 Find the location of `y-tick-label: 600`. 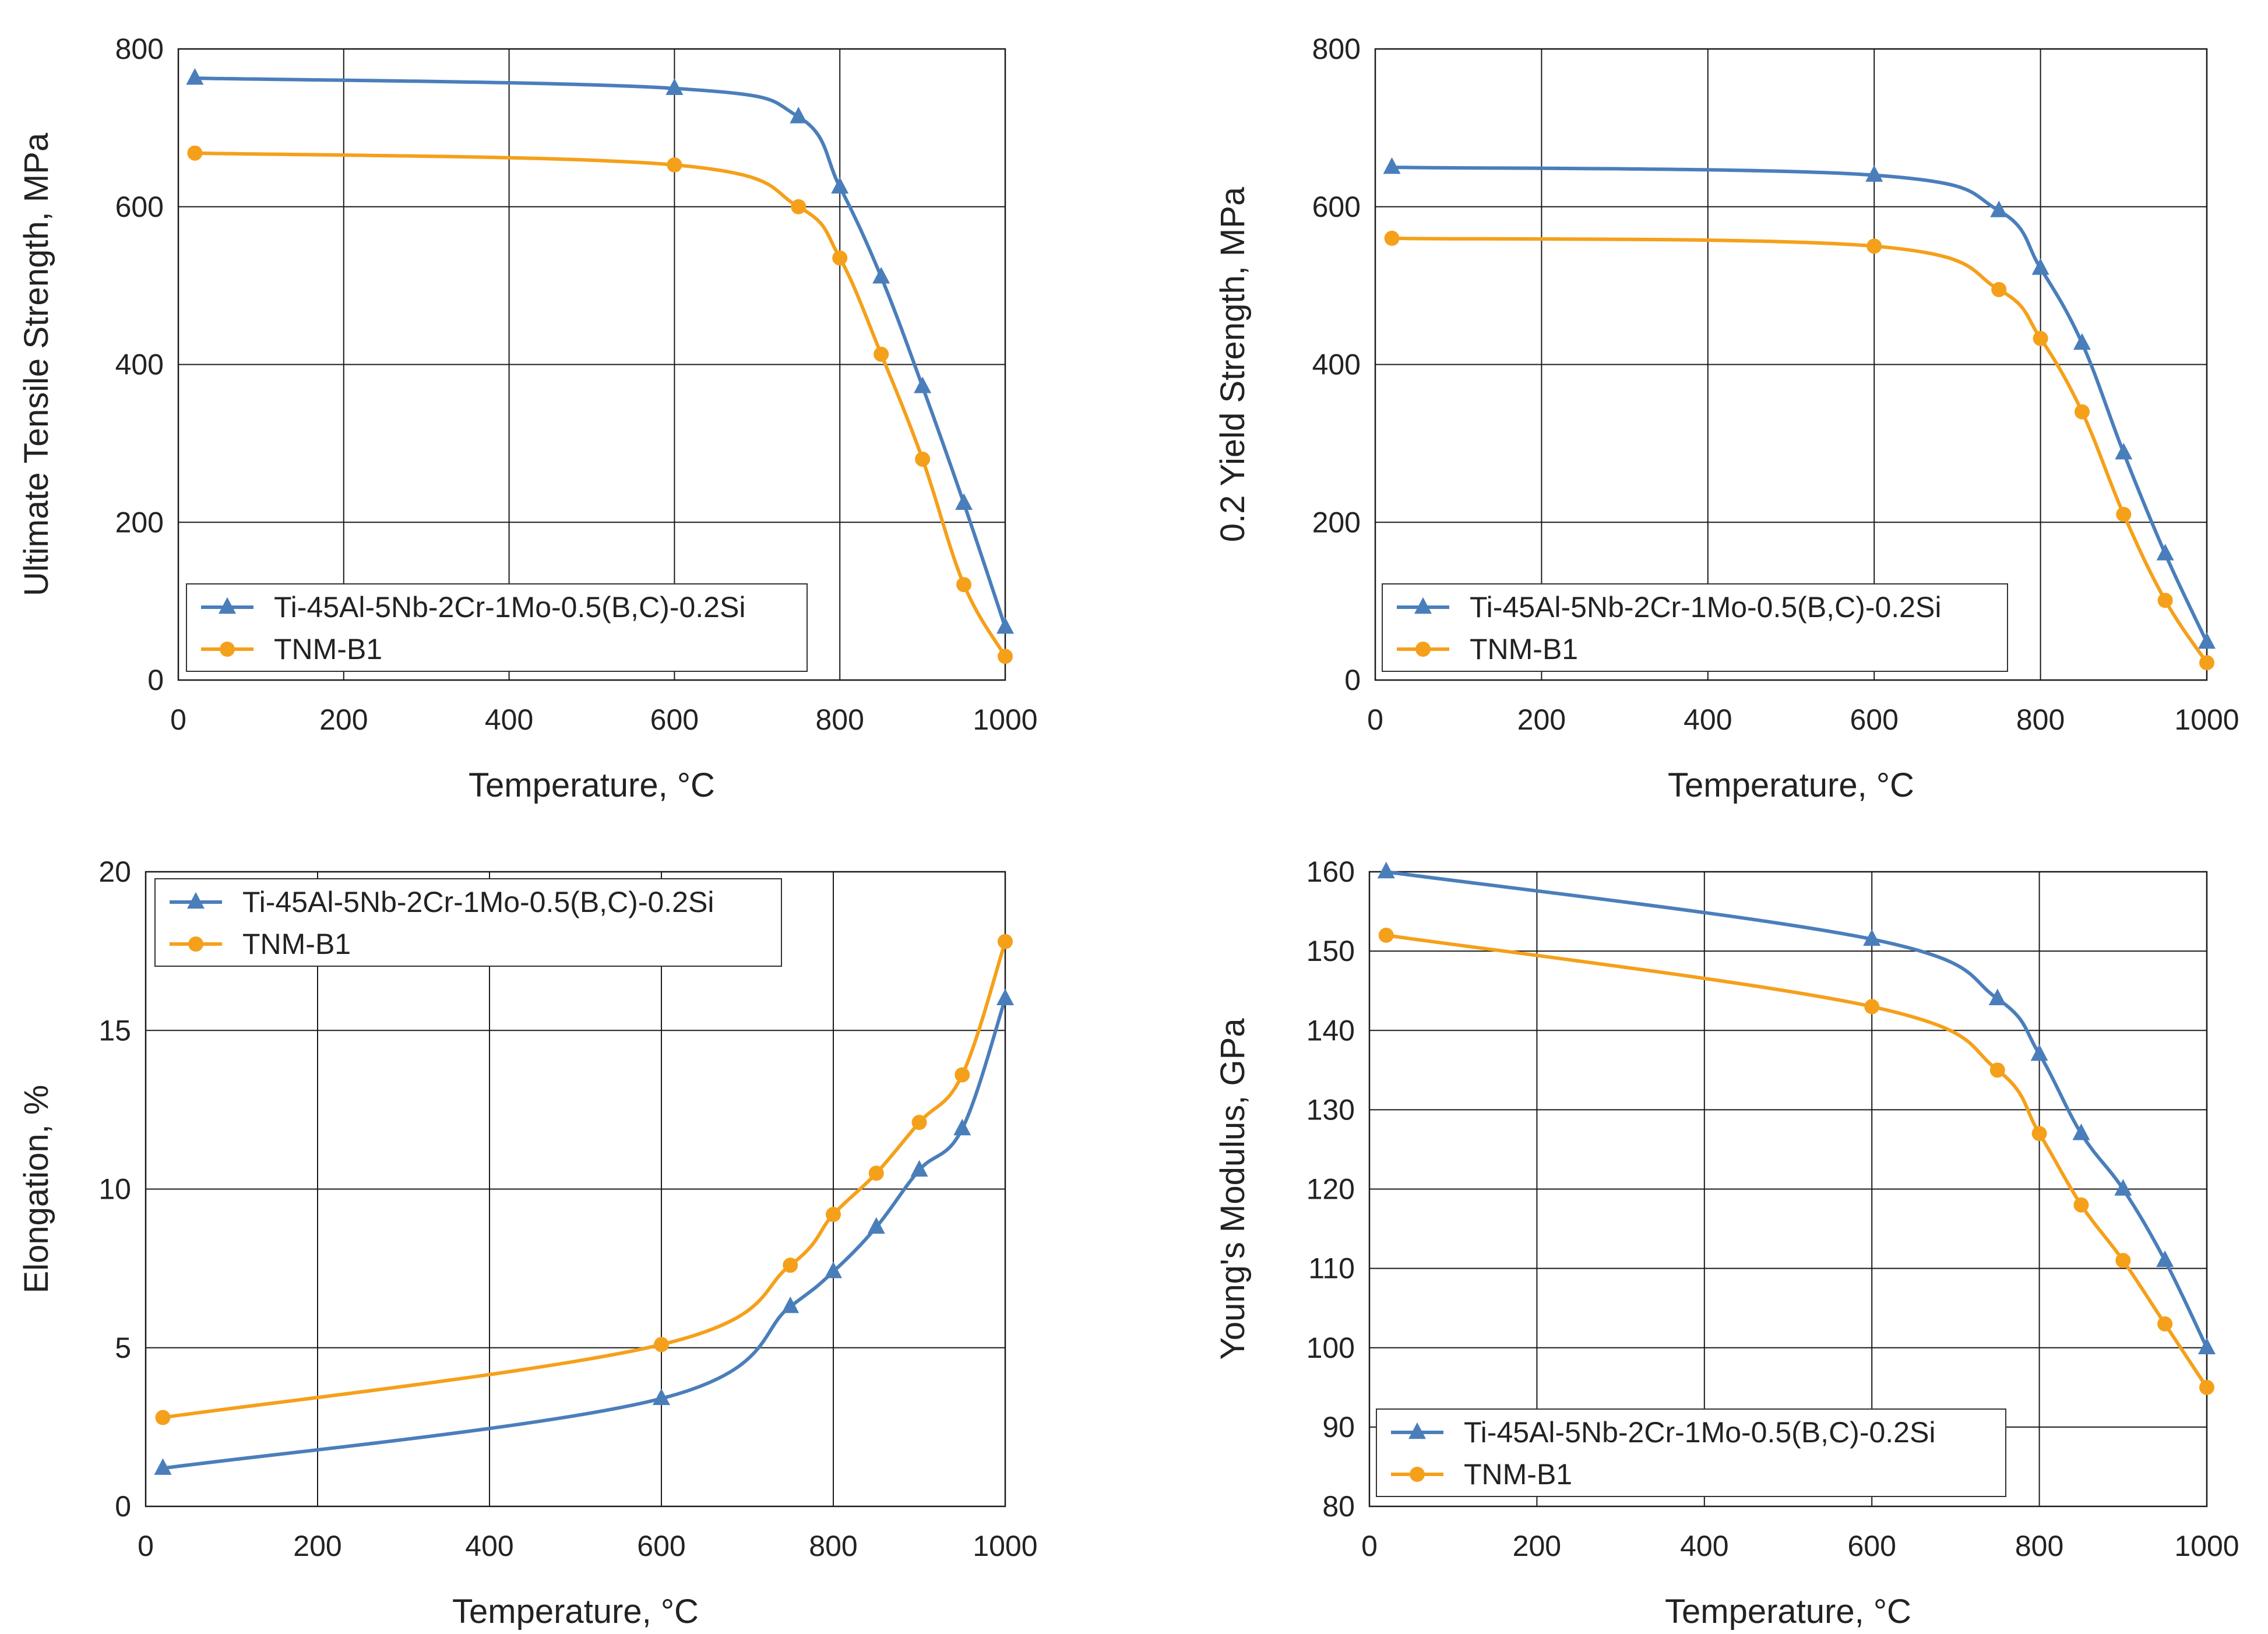

y-tick-label: 600 is located at coordinates (139, 207).